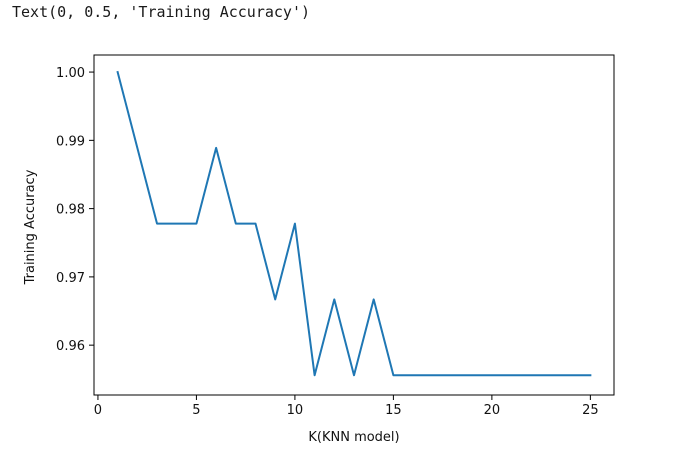 This screenshot has height=467, width=673. What do you see at coordinates (353, 437) in the screenshot?
I see `x-axis-label: K(KNN model)` at bounding box center [353, 437].